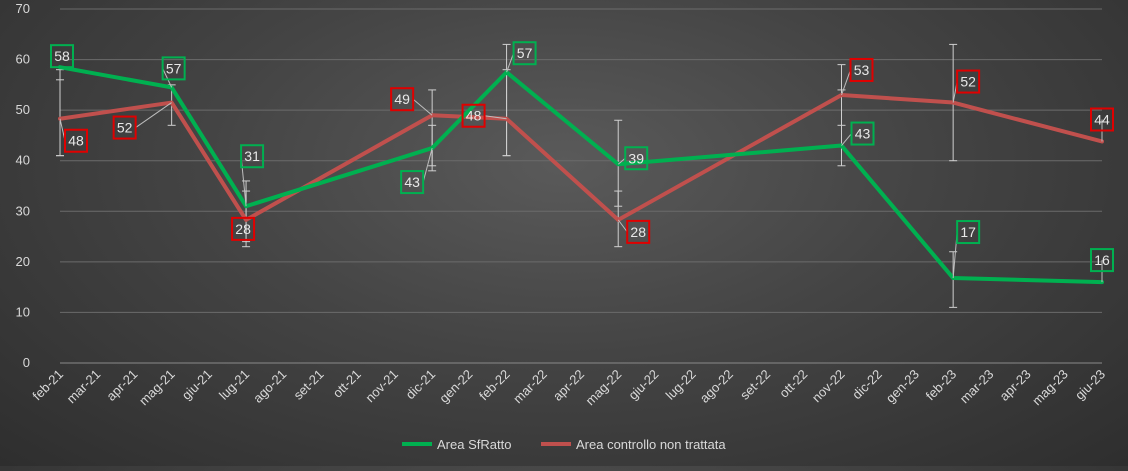 Image resolution: width=1128 pixels, height=471 pixels. I want to click on data-label: 39, so click(636, 158).